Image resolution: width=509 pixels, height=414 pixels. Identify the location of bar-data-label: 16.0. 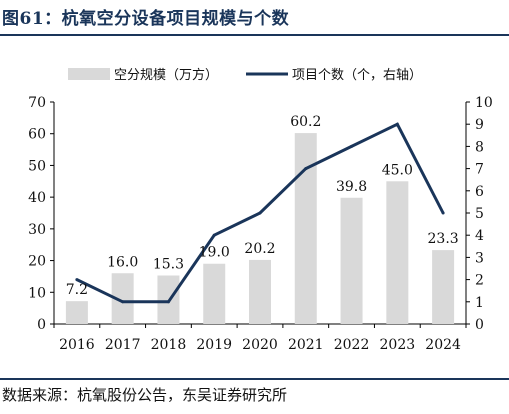
(122, 262).